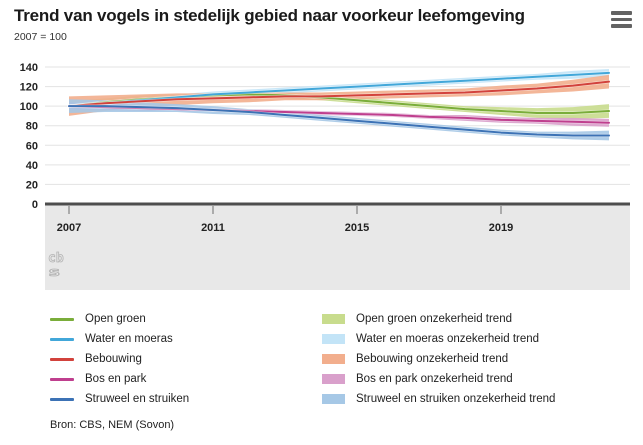 The height and width of the screenshot is (445, 643). What do you see at coordinates (29, 88) in the screenshot?
I see `y-tick-label: 120` at bounding box center [29, 88].